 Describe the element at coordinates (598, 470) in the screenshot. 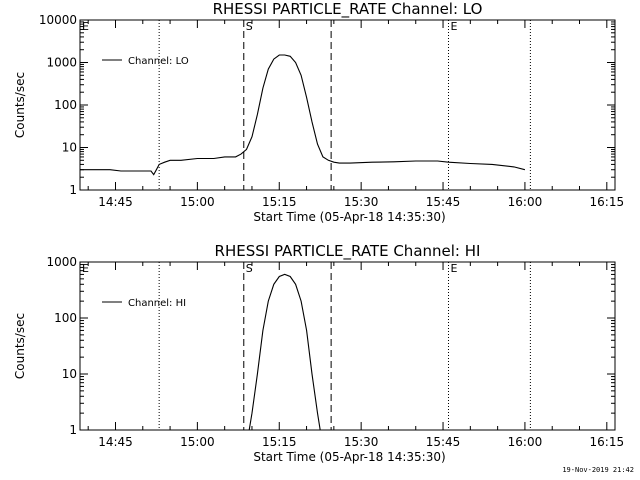

I see `timestamp: 19-Nov-2019 21:42` at that location.